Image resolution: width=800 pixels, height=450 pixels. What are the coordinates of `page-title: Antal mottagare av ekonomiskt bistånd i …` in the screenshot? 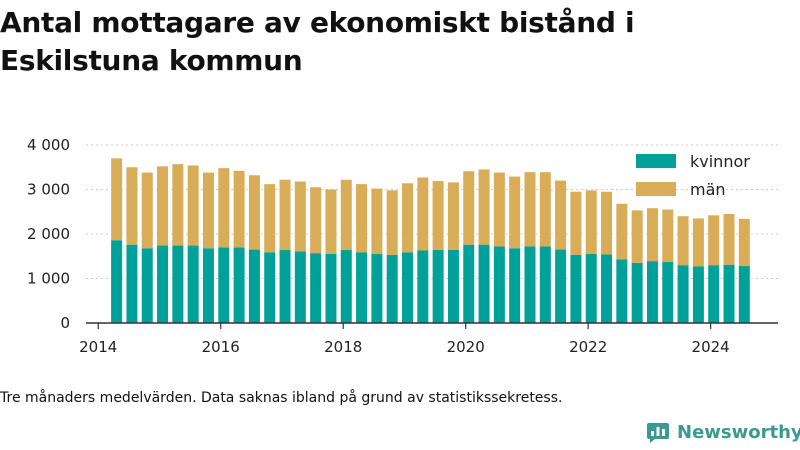 It's located at (317, 41).